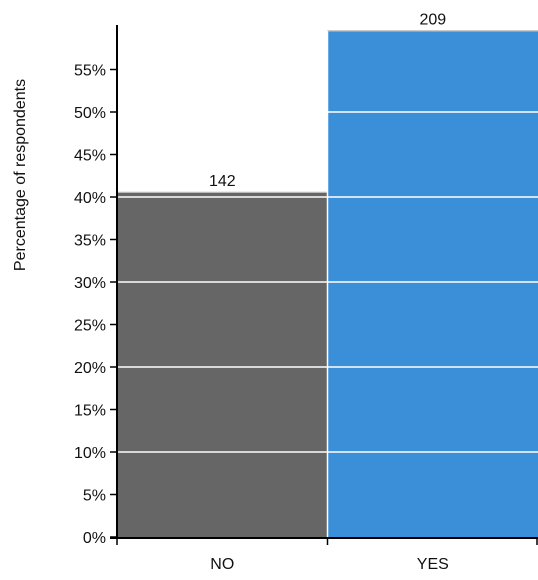 Image resolution: width=538 pixels, height=580 pixels. Describe the element at coordinates (90, 453) in the screenshot. I see `y-tick-label: 10%` at that location.